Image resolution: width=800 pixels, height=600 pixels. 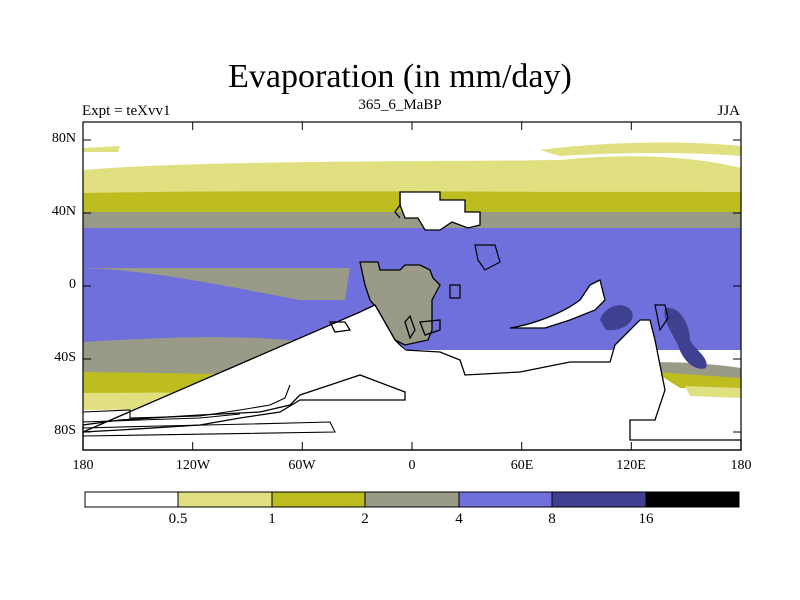 What do you see at coordinates (475, 271) in the screenshot?
I see `coast-line-asia-islands` at bounding box center [475, 271].